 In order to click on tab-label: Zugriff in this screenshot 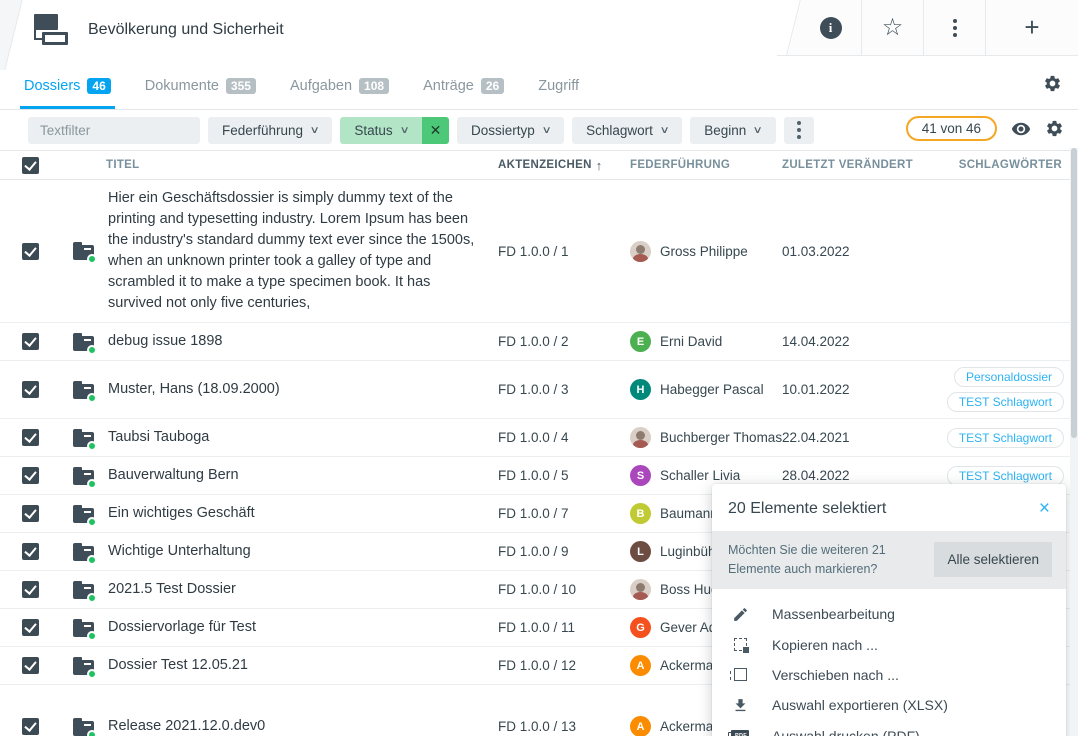, I will do `click(559, 85)`.